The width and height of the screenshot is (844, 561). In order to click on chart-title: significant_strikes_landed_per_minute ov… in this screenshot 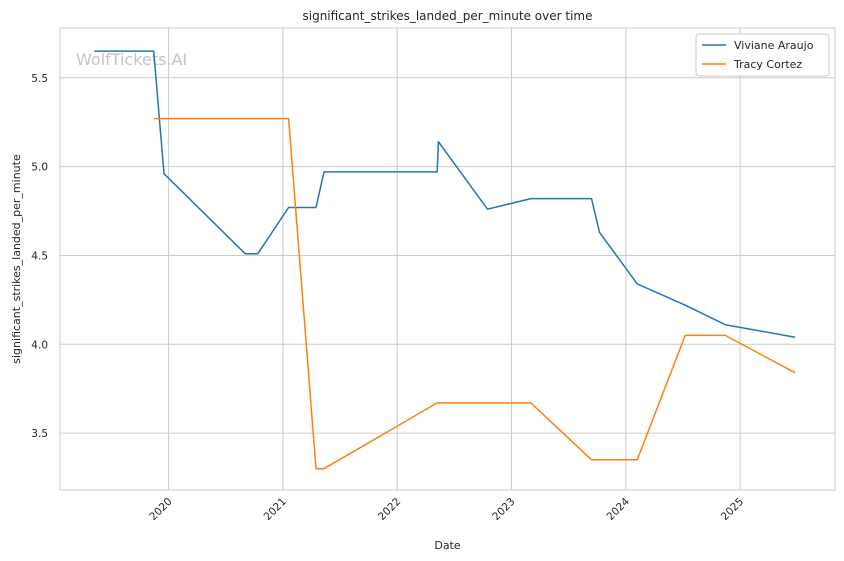, I will do `click(447, 16)`.